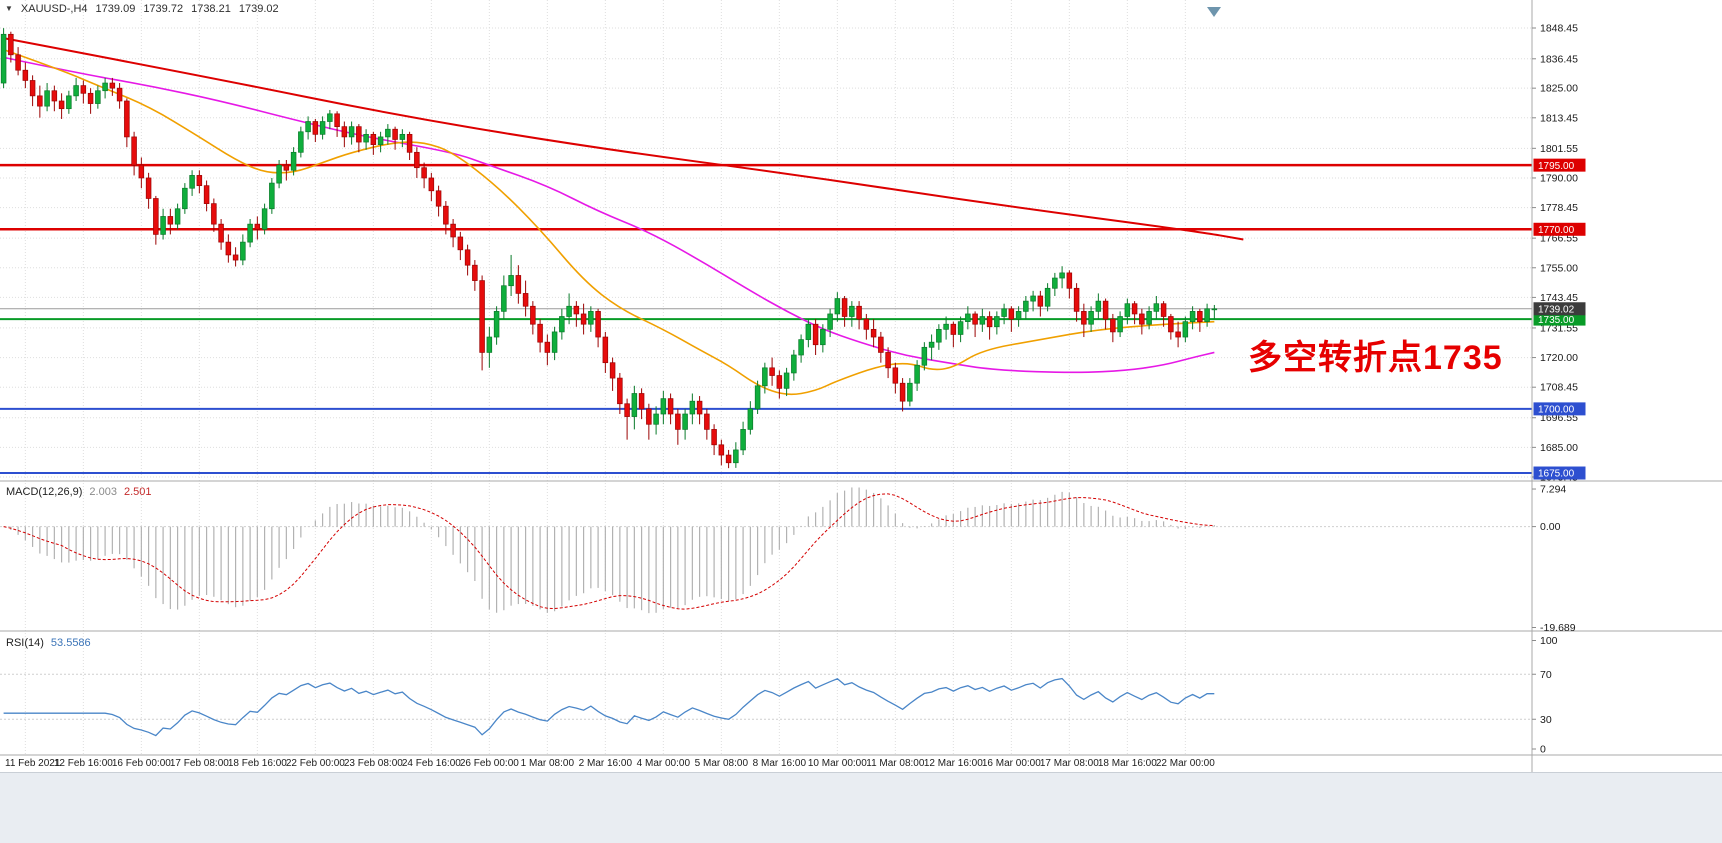 This screenshot has height=843, width=1722. I want to click on svg-text: 1 Mar 08:00, so click(548, 763).